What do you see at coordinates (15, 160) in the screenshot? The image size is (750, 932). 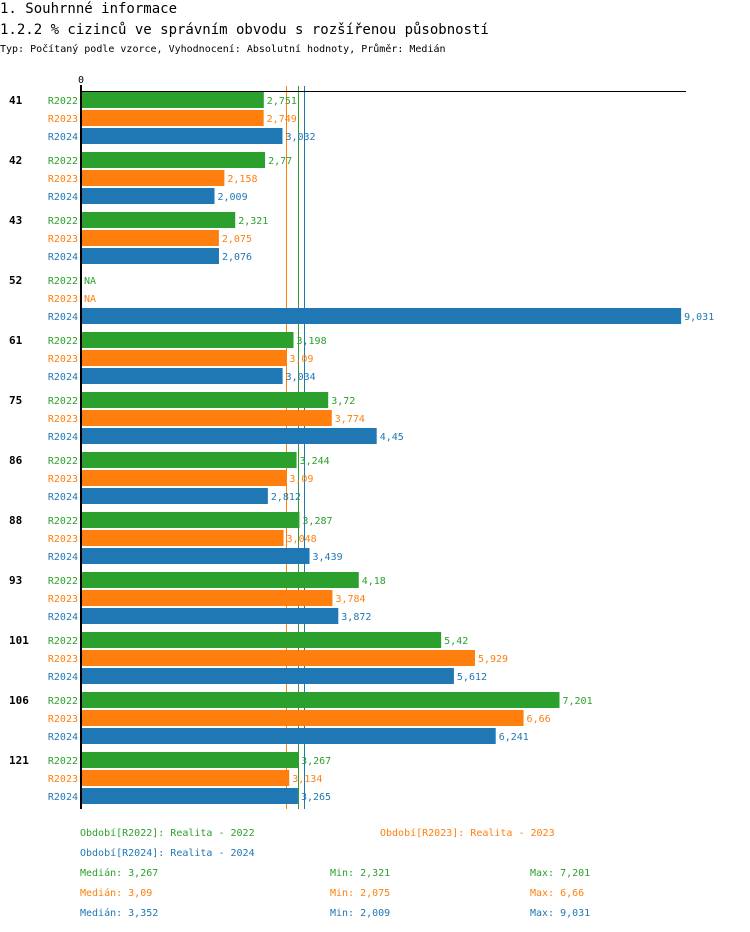 I see `category-label: 42` at bounding box center [15, 160].